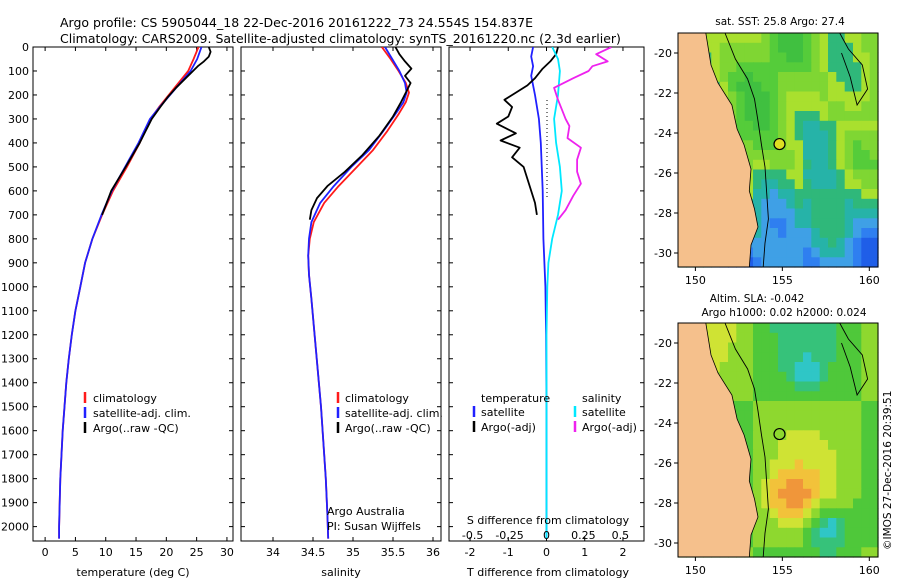  What do you see at coordinates (18, 263) in the screenshot?
I see `depth-tick-label: 900` at bounding box center [18, 263].